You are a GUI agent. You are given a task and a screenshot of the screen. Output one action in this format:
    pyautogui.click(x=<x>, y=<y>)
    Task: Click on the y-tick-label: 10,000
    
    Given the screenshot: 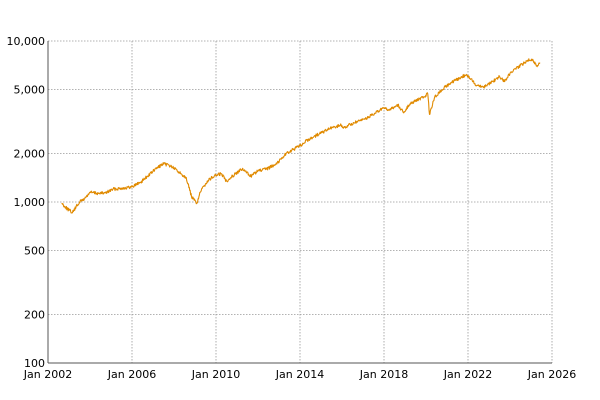 What is the action you would take?
    pyautogui.click(x=26, y=41)
    